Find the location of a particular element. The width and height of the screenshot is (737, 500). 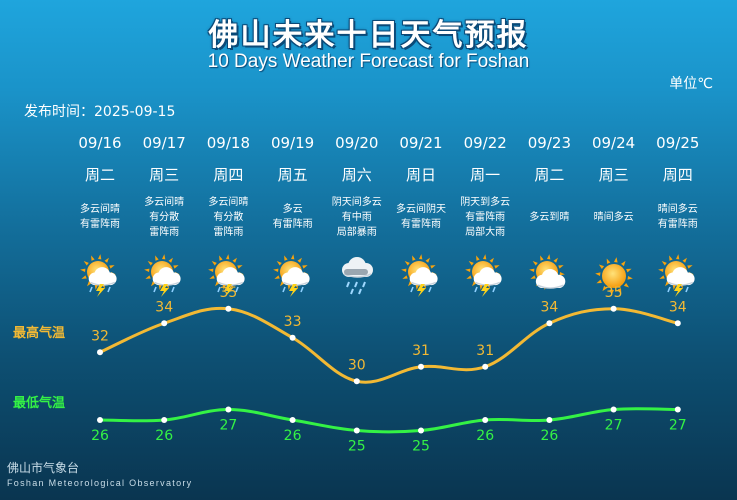

cloud-rain-icon is located at coordinates (357, 276).